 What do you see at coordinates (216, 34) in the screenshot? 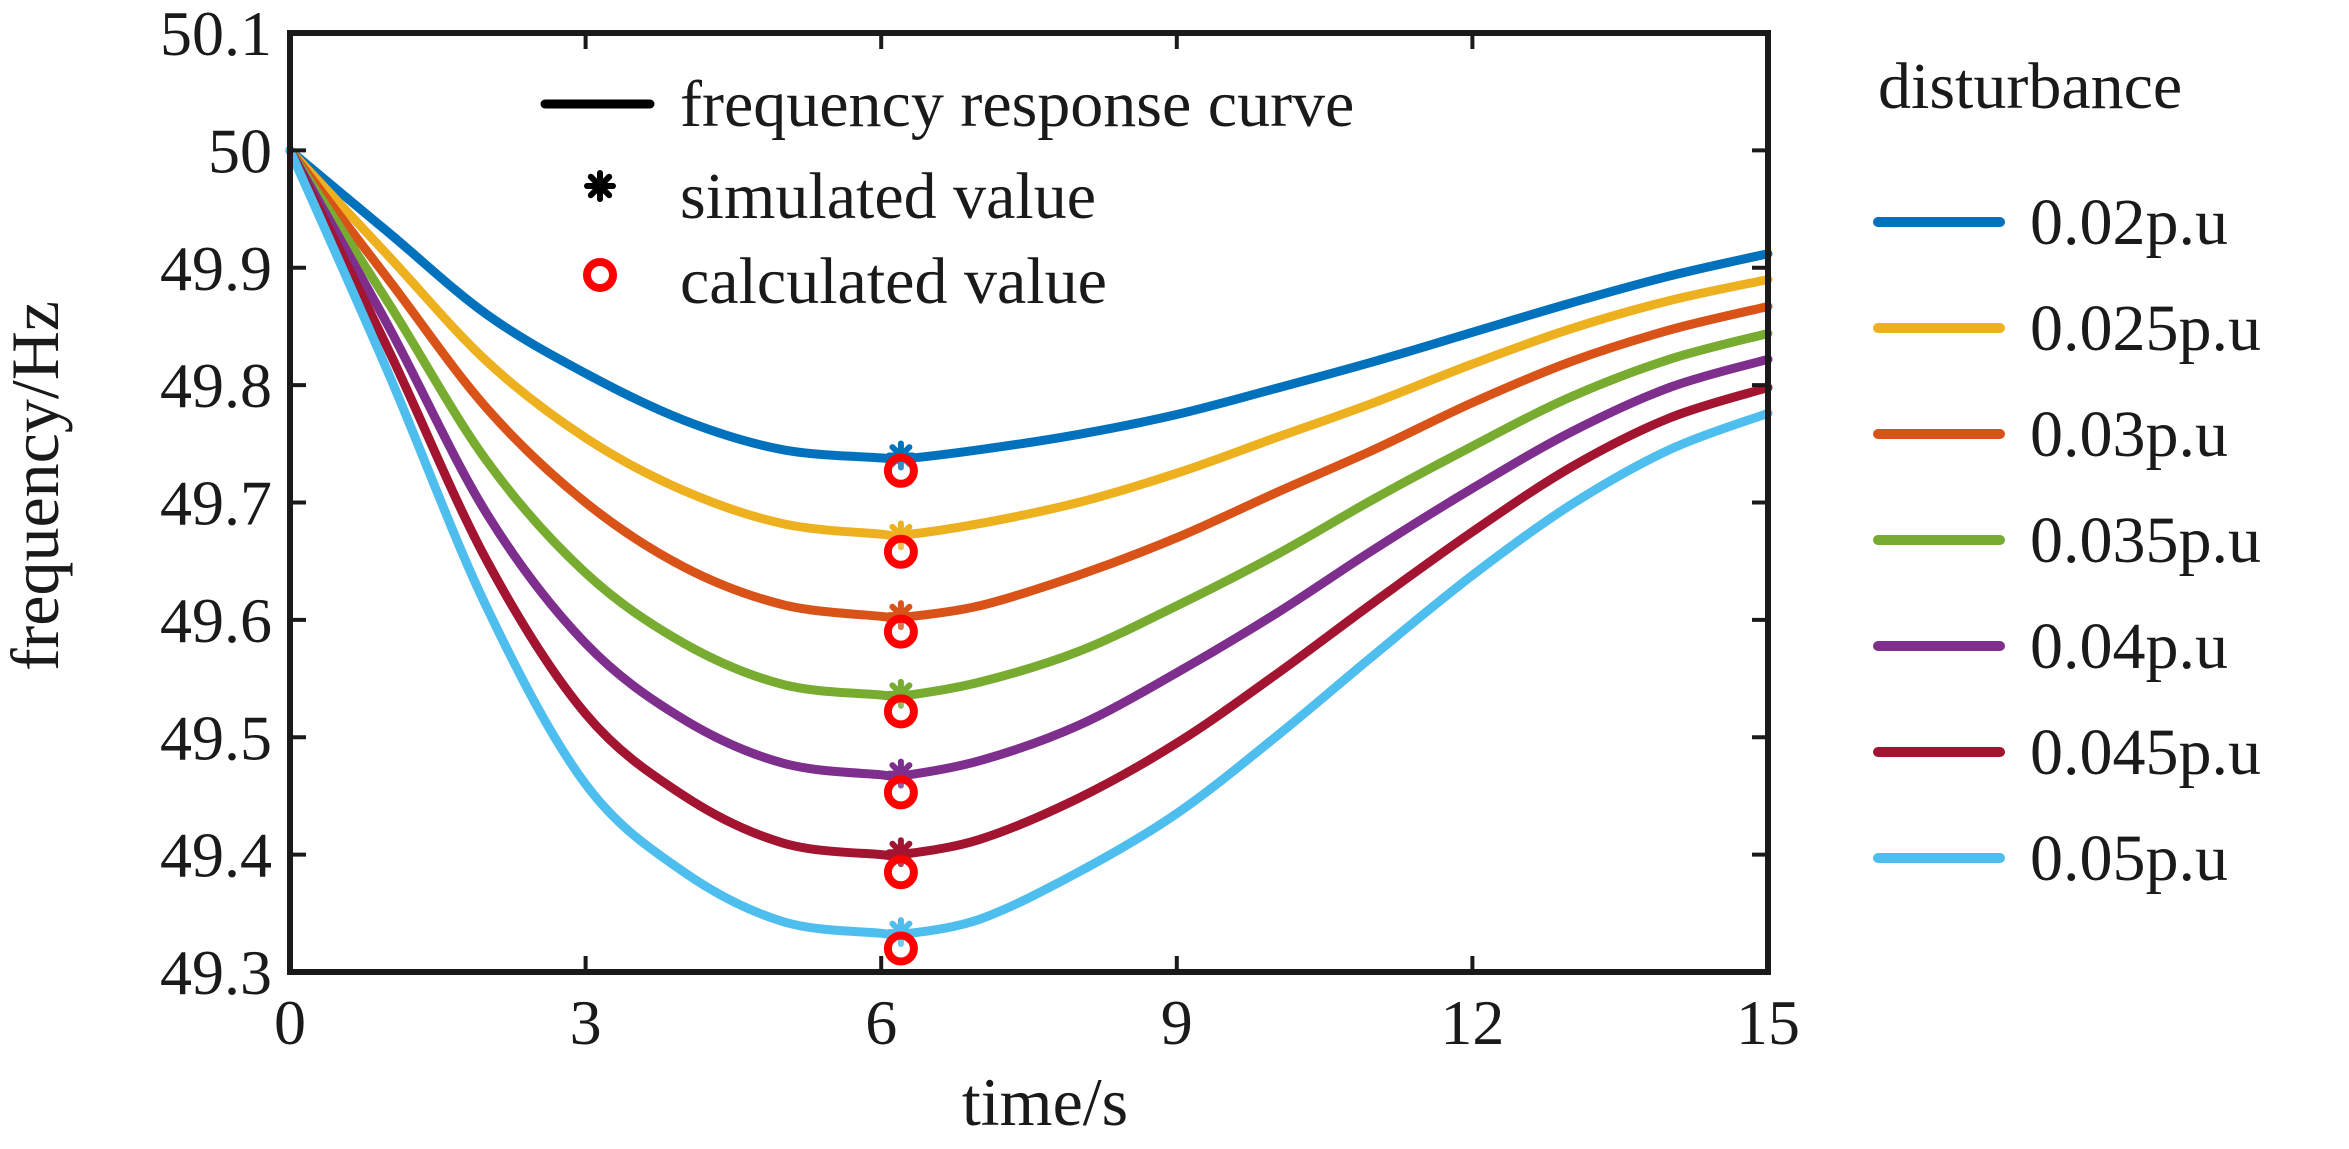
I see `y-tick-label: 50.1` at bounding box center [216, 34].